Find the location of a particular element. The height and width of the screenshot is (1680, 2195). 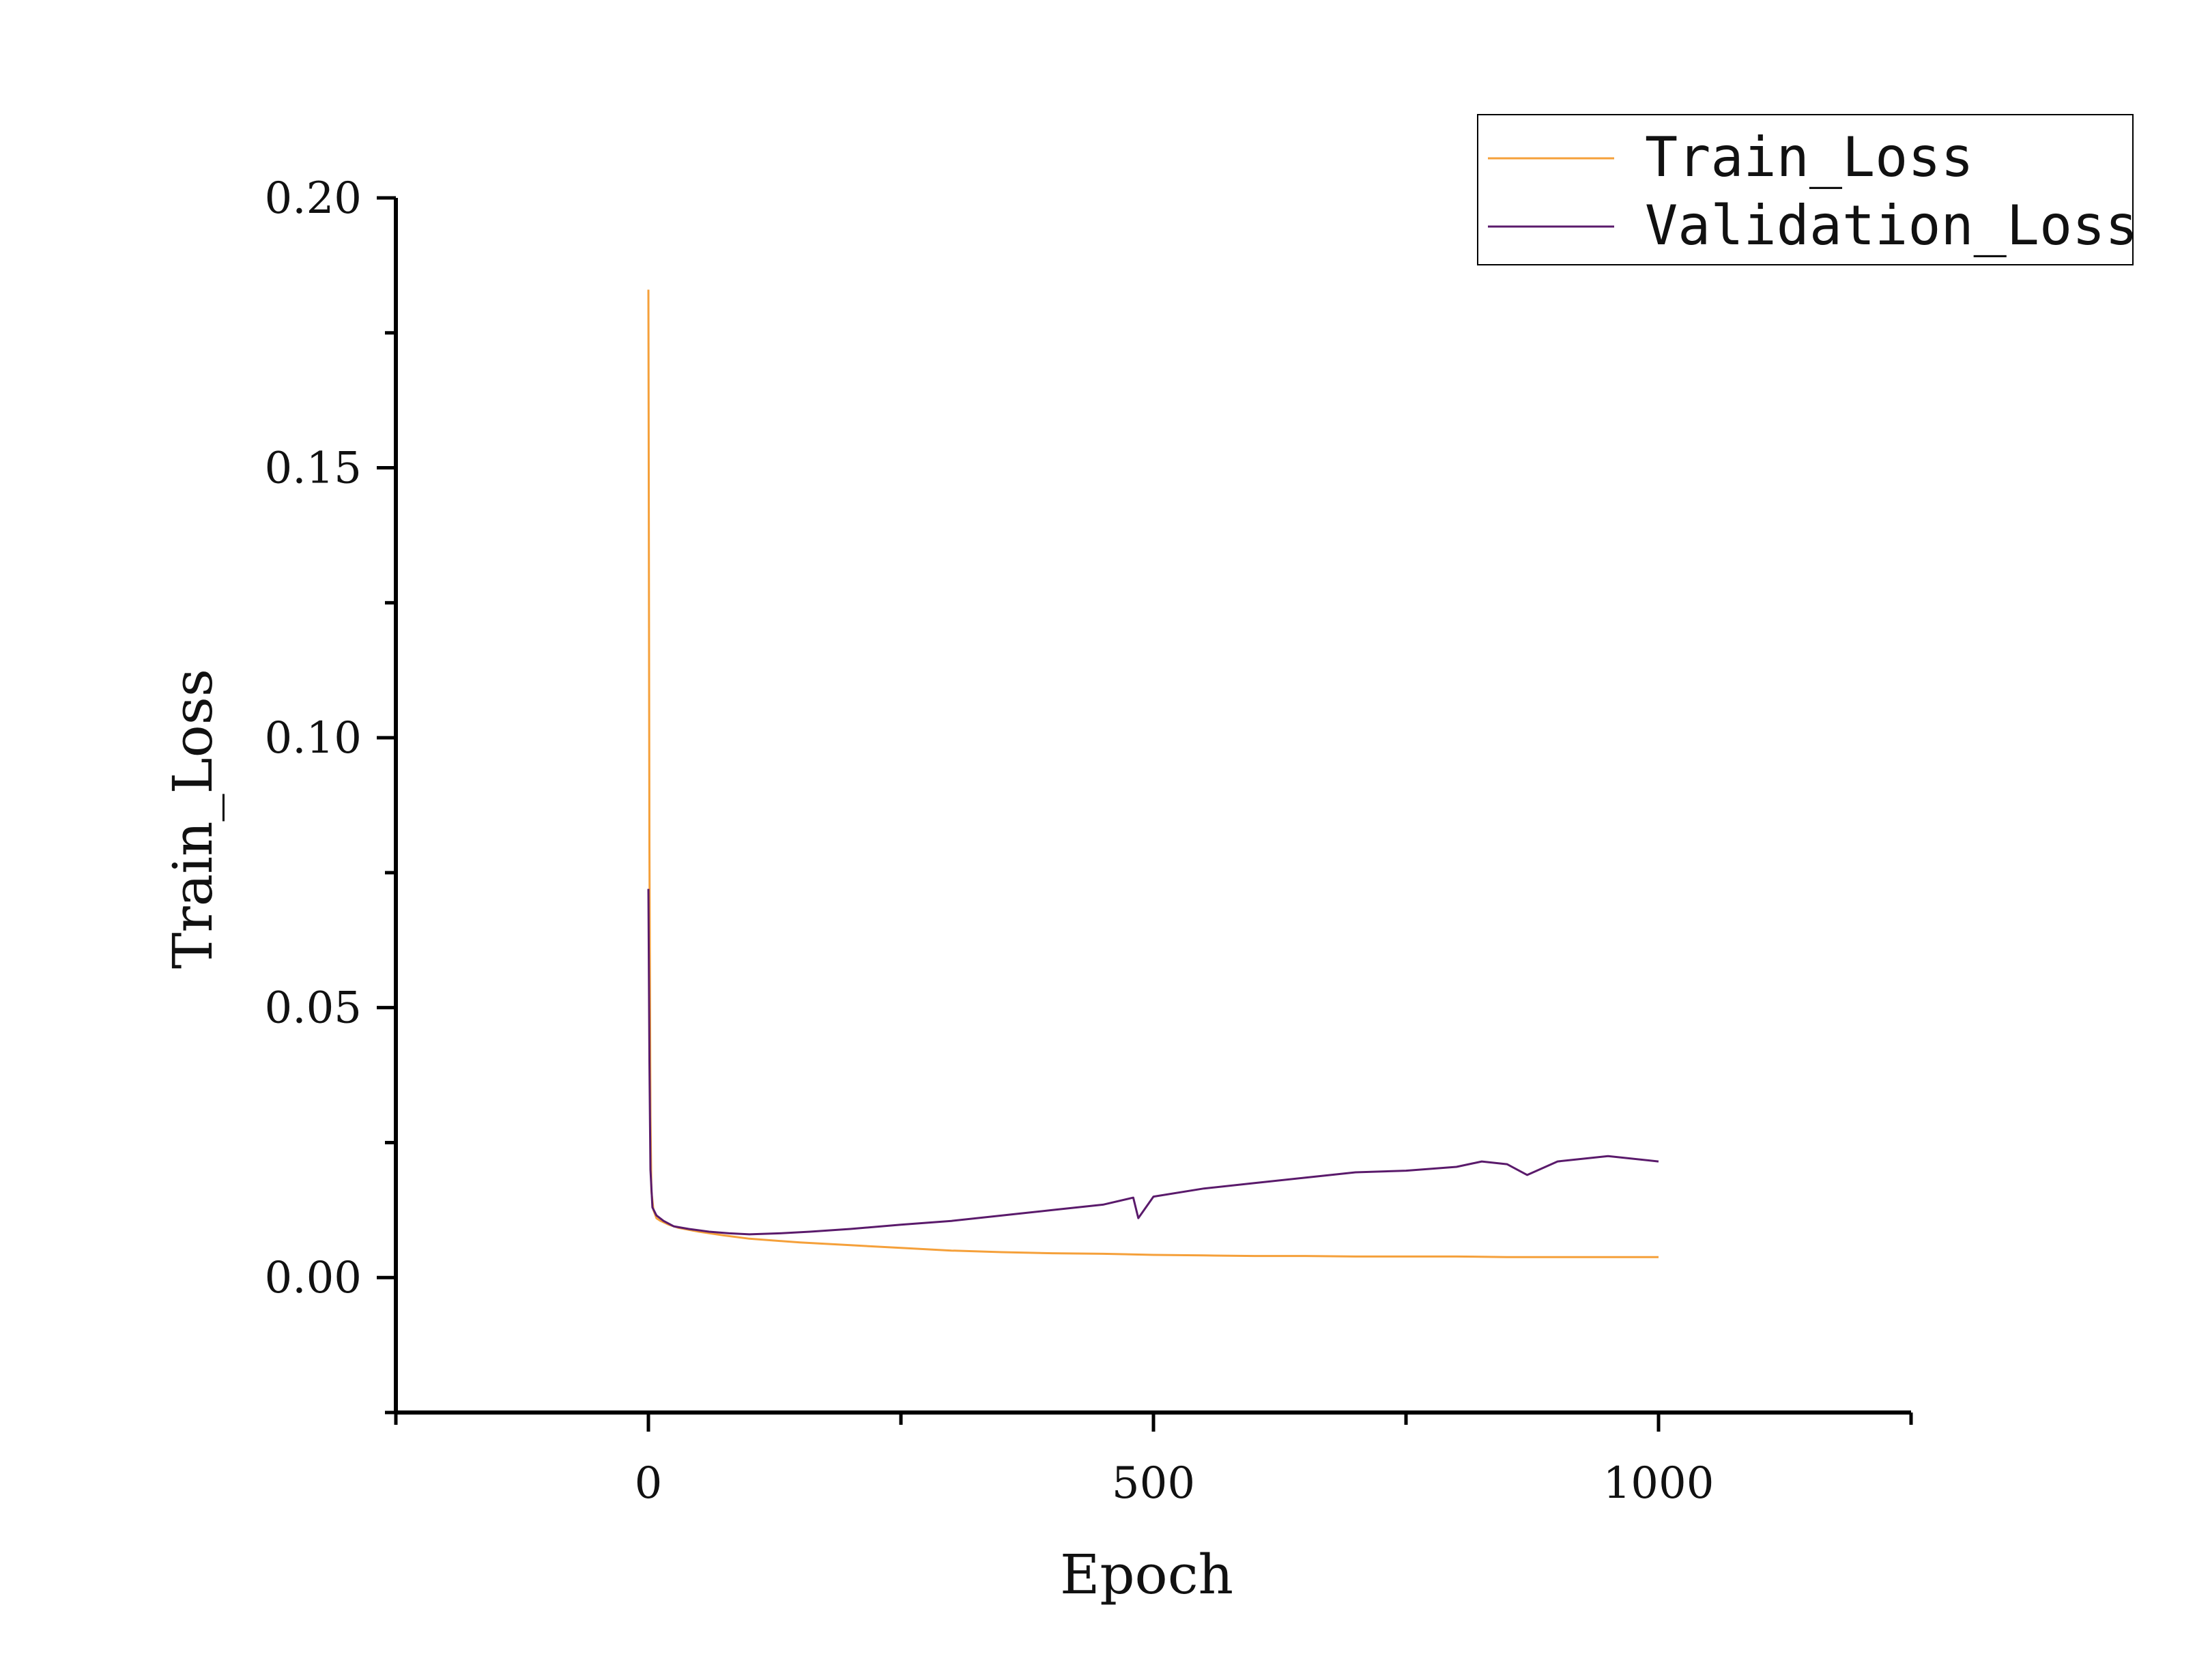

x-axis-title: Epoch is located at coordinates (1146, 1574).